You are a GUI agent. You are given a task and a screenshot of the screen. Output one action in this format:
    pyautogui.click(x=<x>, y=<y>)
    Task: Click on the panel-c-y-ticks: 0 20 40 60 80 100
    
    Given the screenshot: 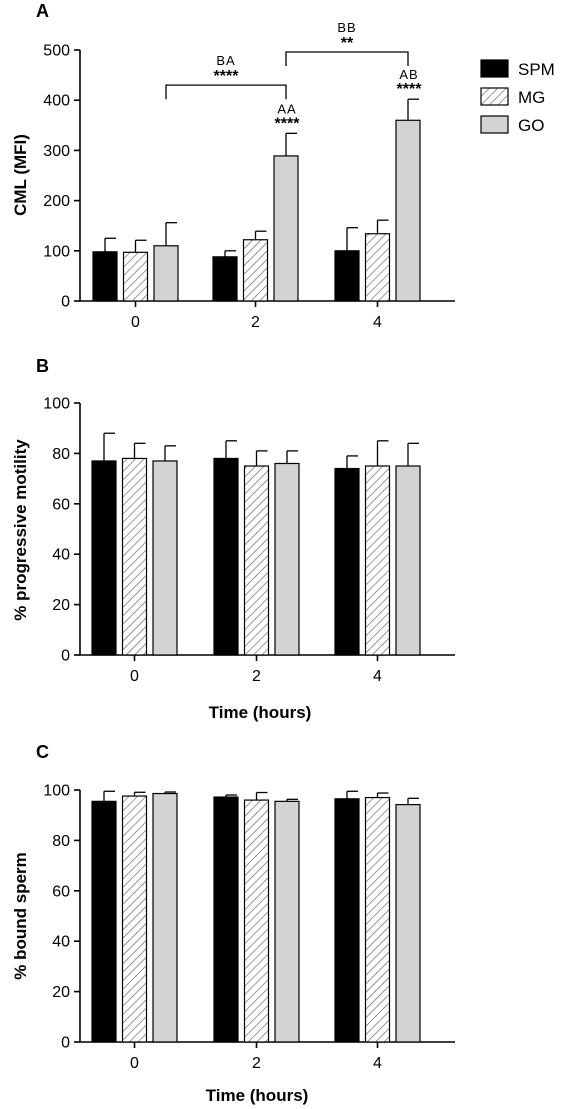 What is the action you would take?
    pyautogui.click(x=61, y=917)
    